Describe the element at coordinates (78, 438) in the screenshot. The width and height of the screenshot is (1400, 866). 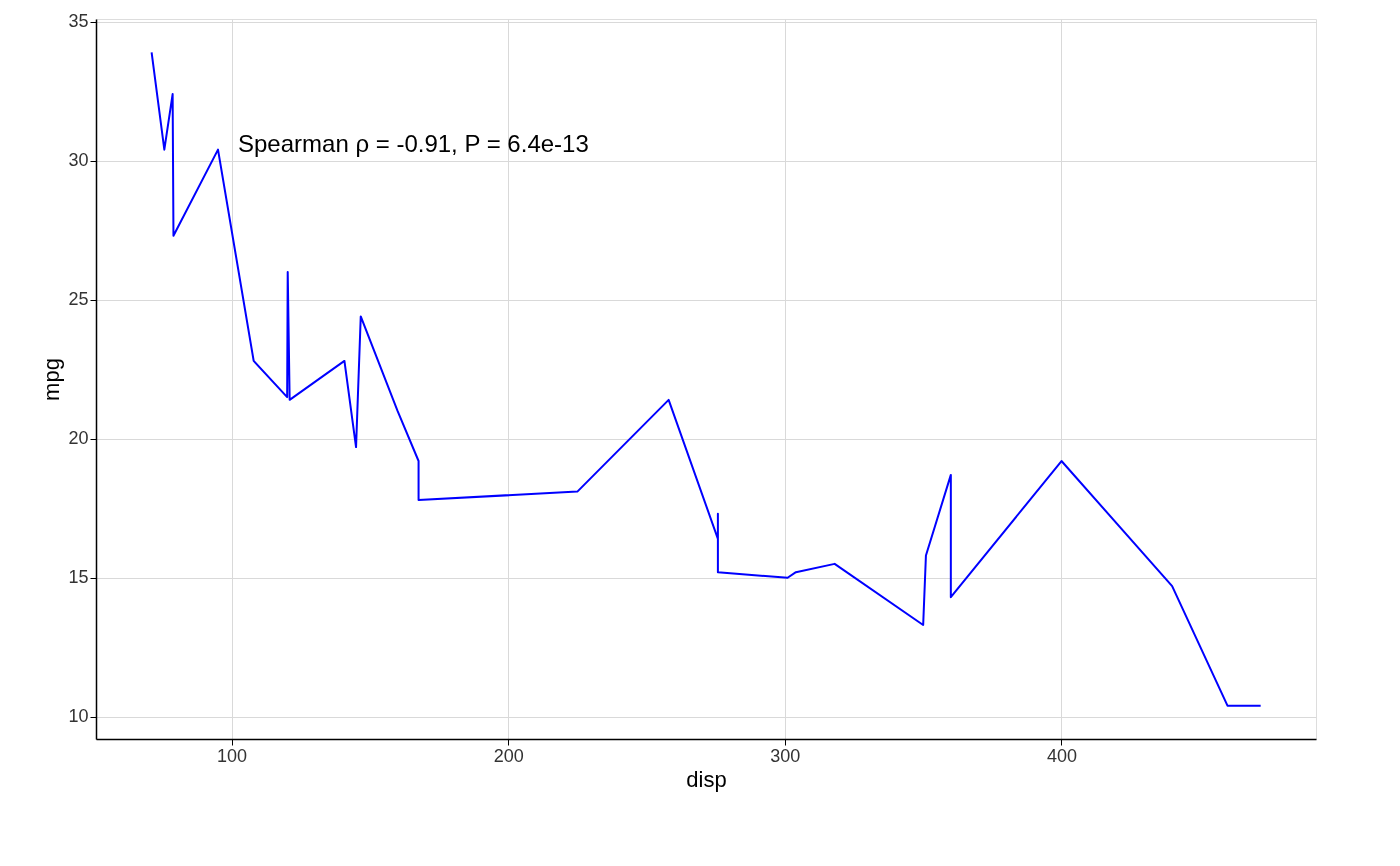
I see `y-tick-label: 20` at that location.